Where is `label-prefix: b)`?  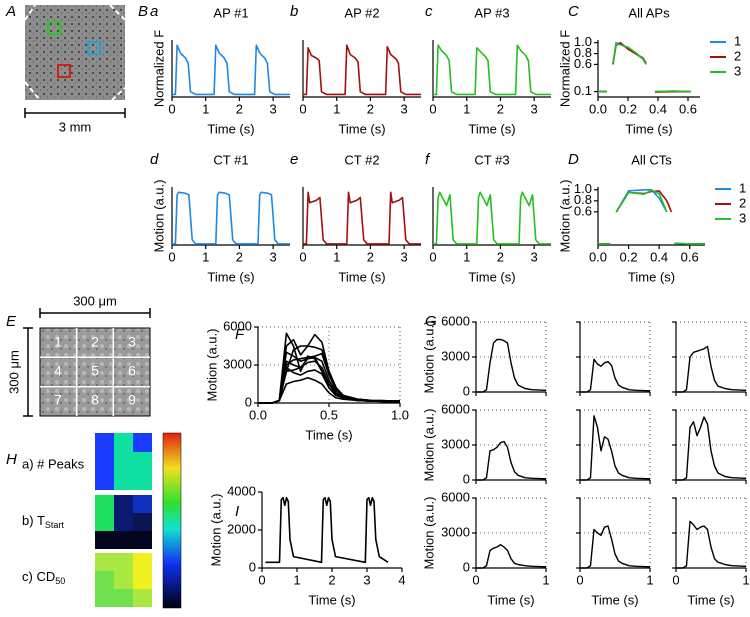 label-prefix: b) is located at coordinates (29, 520).